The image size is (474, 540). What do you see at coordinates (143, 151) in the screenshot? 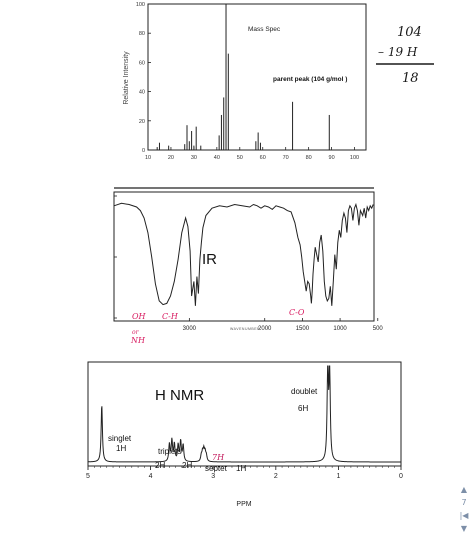
I see `ms-y-tick-label: 0` at bounding box center [143, 151].